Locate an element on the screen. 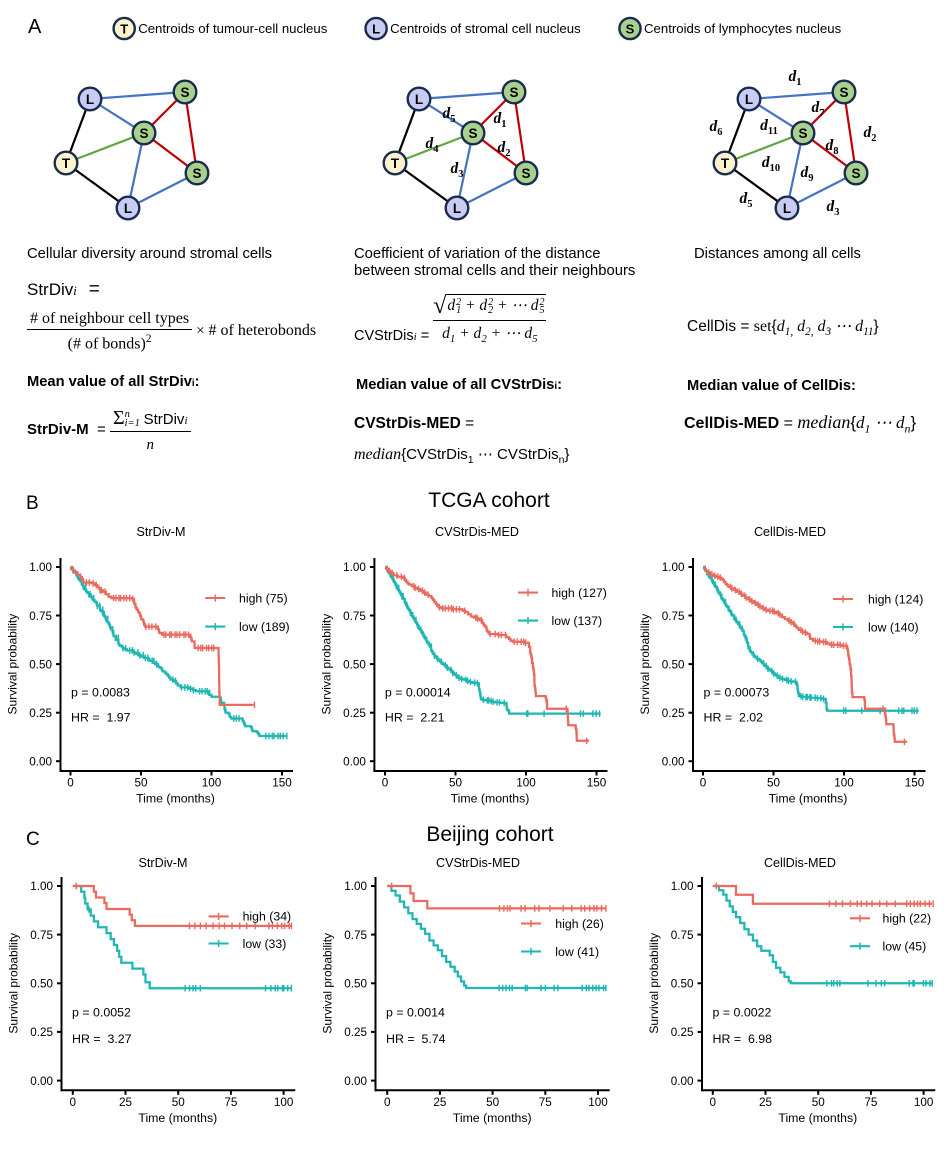 This screenshot has width=952, height=1149. svg-text: Beijing cohort is located at coordinates (489, 834).